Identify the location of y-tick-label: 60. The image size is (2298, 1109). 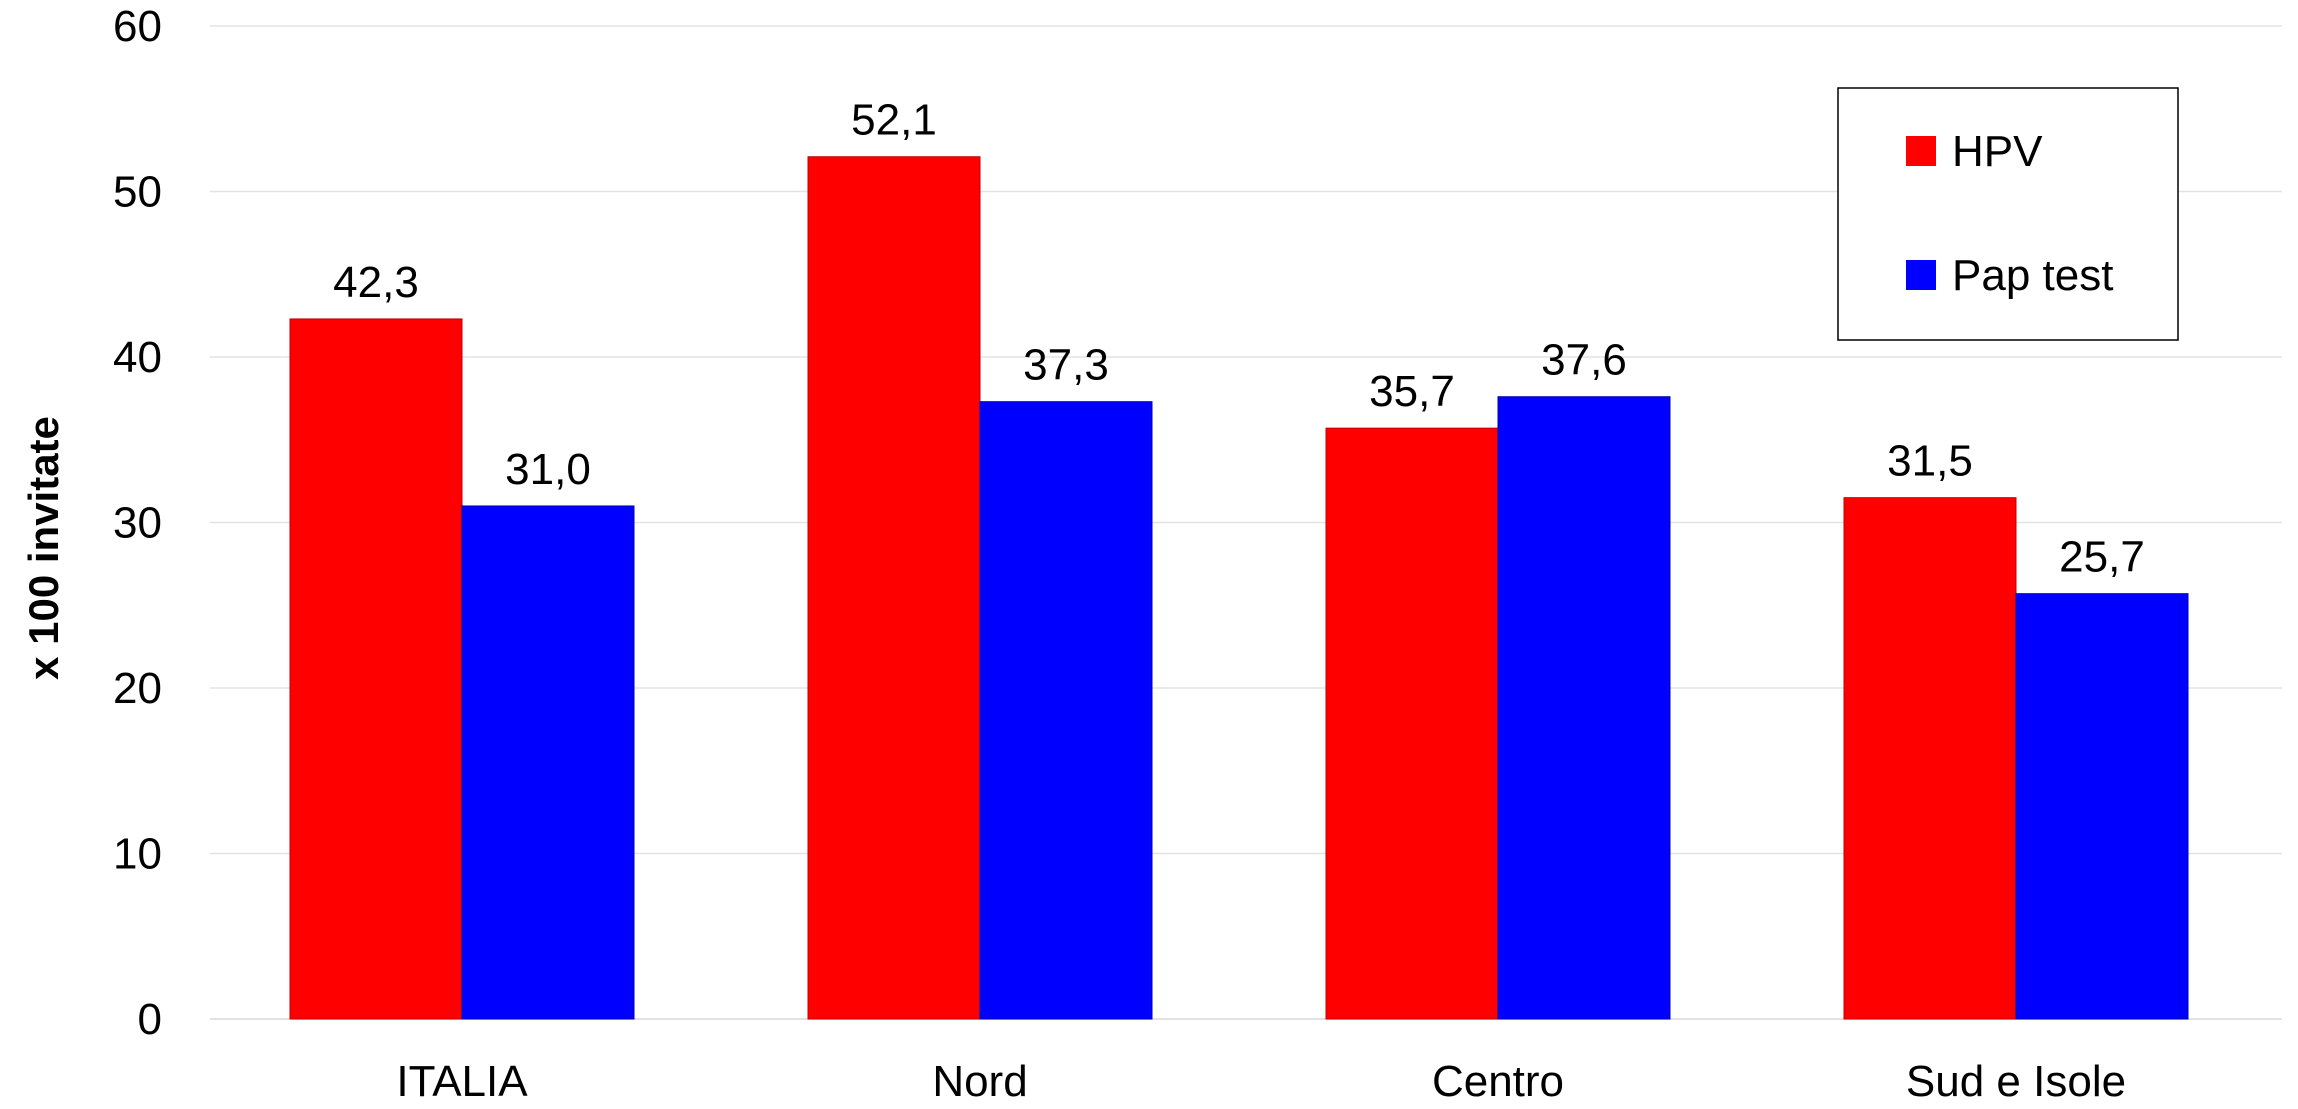
(137, 26).